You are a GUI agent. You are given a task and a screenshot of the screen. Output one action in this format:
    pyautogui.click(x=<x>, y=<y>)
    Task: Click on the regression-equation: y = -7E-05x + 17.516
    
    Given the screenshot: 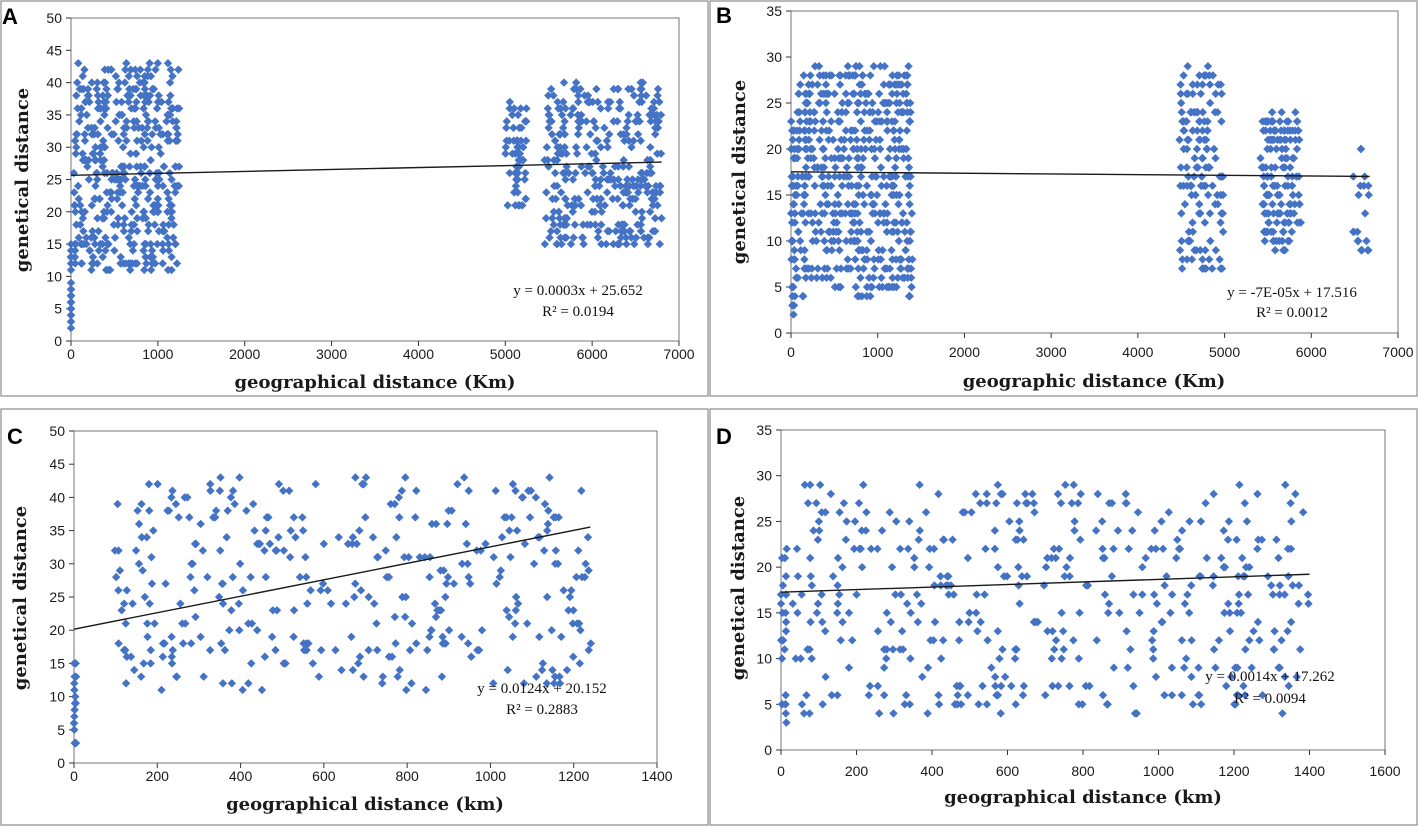 What is the action you would take?
    pyautogui.click(x=1292, y=293)
    